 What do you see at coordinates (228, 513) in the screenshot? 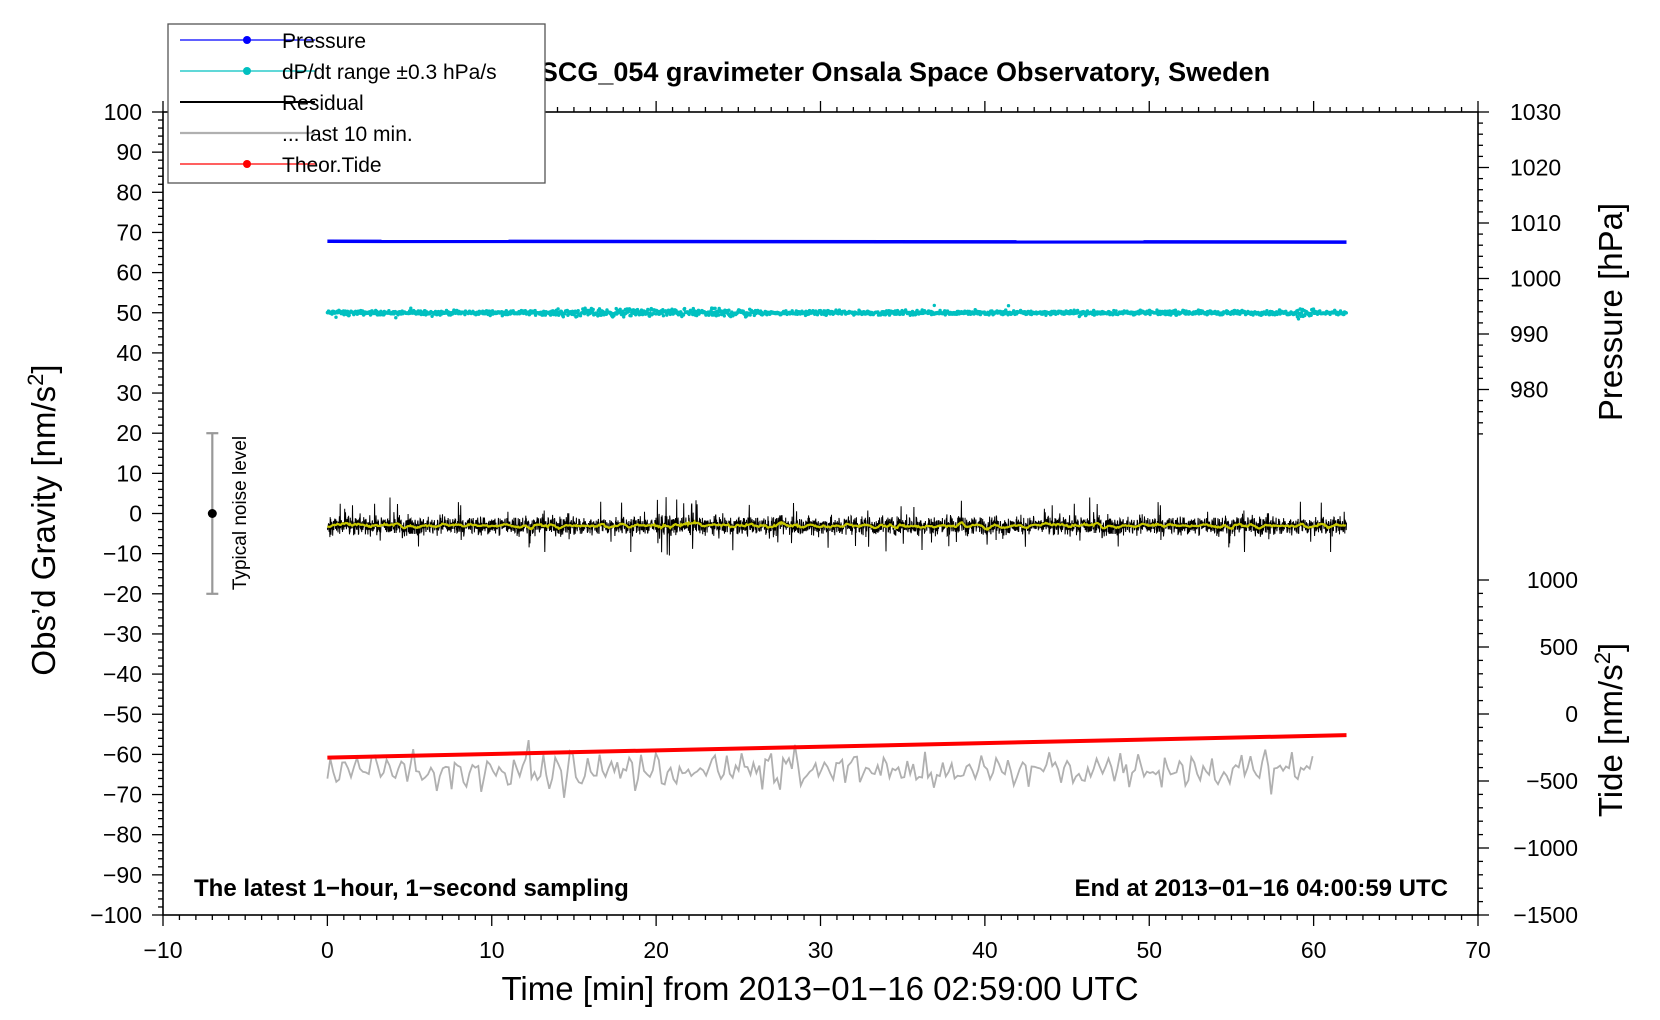
I see `noise-indicator: Typical noise level` at bounding box center [228, 513].